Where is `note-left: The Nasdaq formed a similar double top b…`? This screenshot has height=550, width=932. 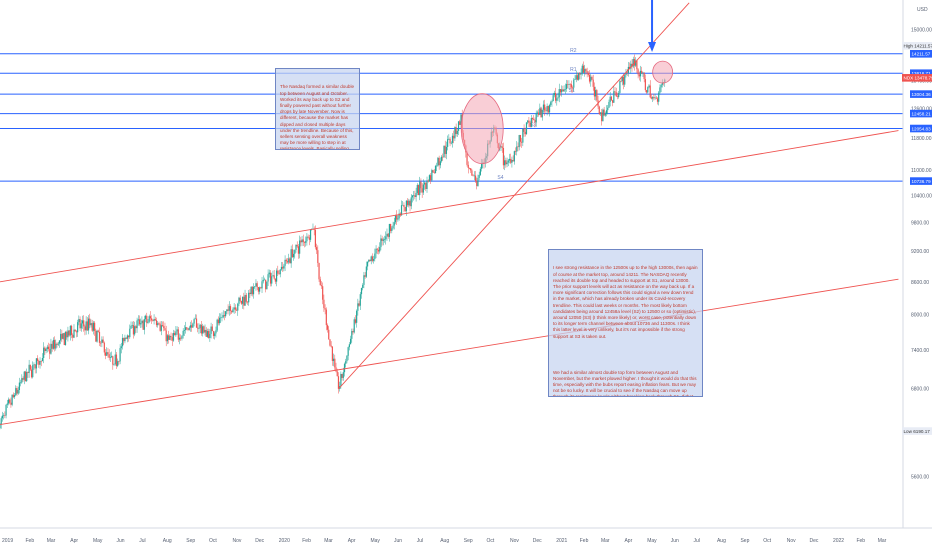 note-left: The Nasdaq formed a similar double top b… is located at coordinates (317, 109).